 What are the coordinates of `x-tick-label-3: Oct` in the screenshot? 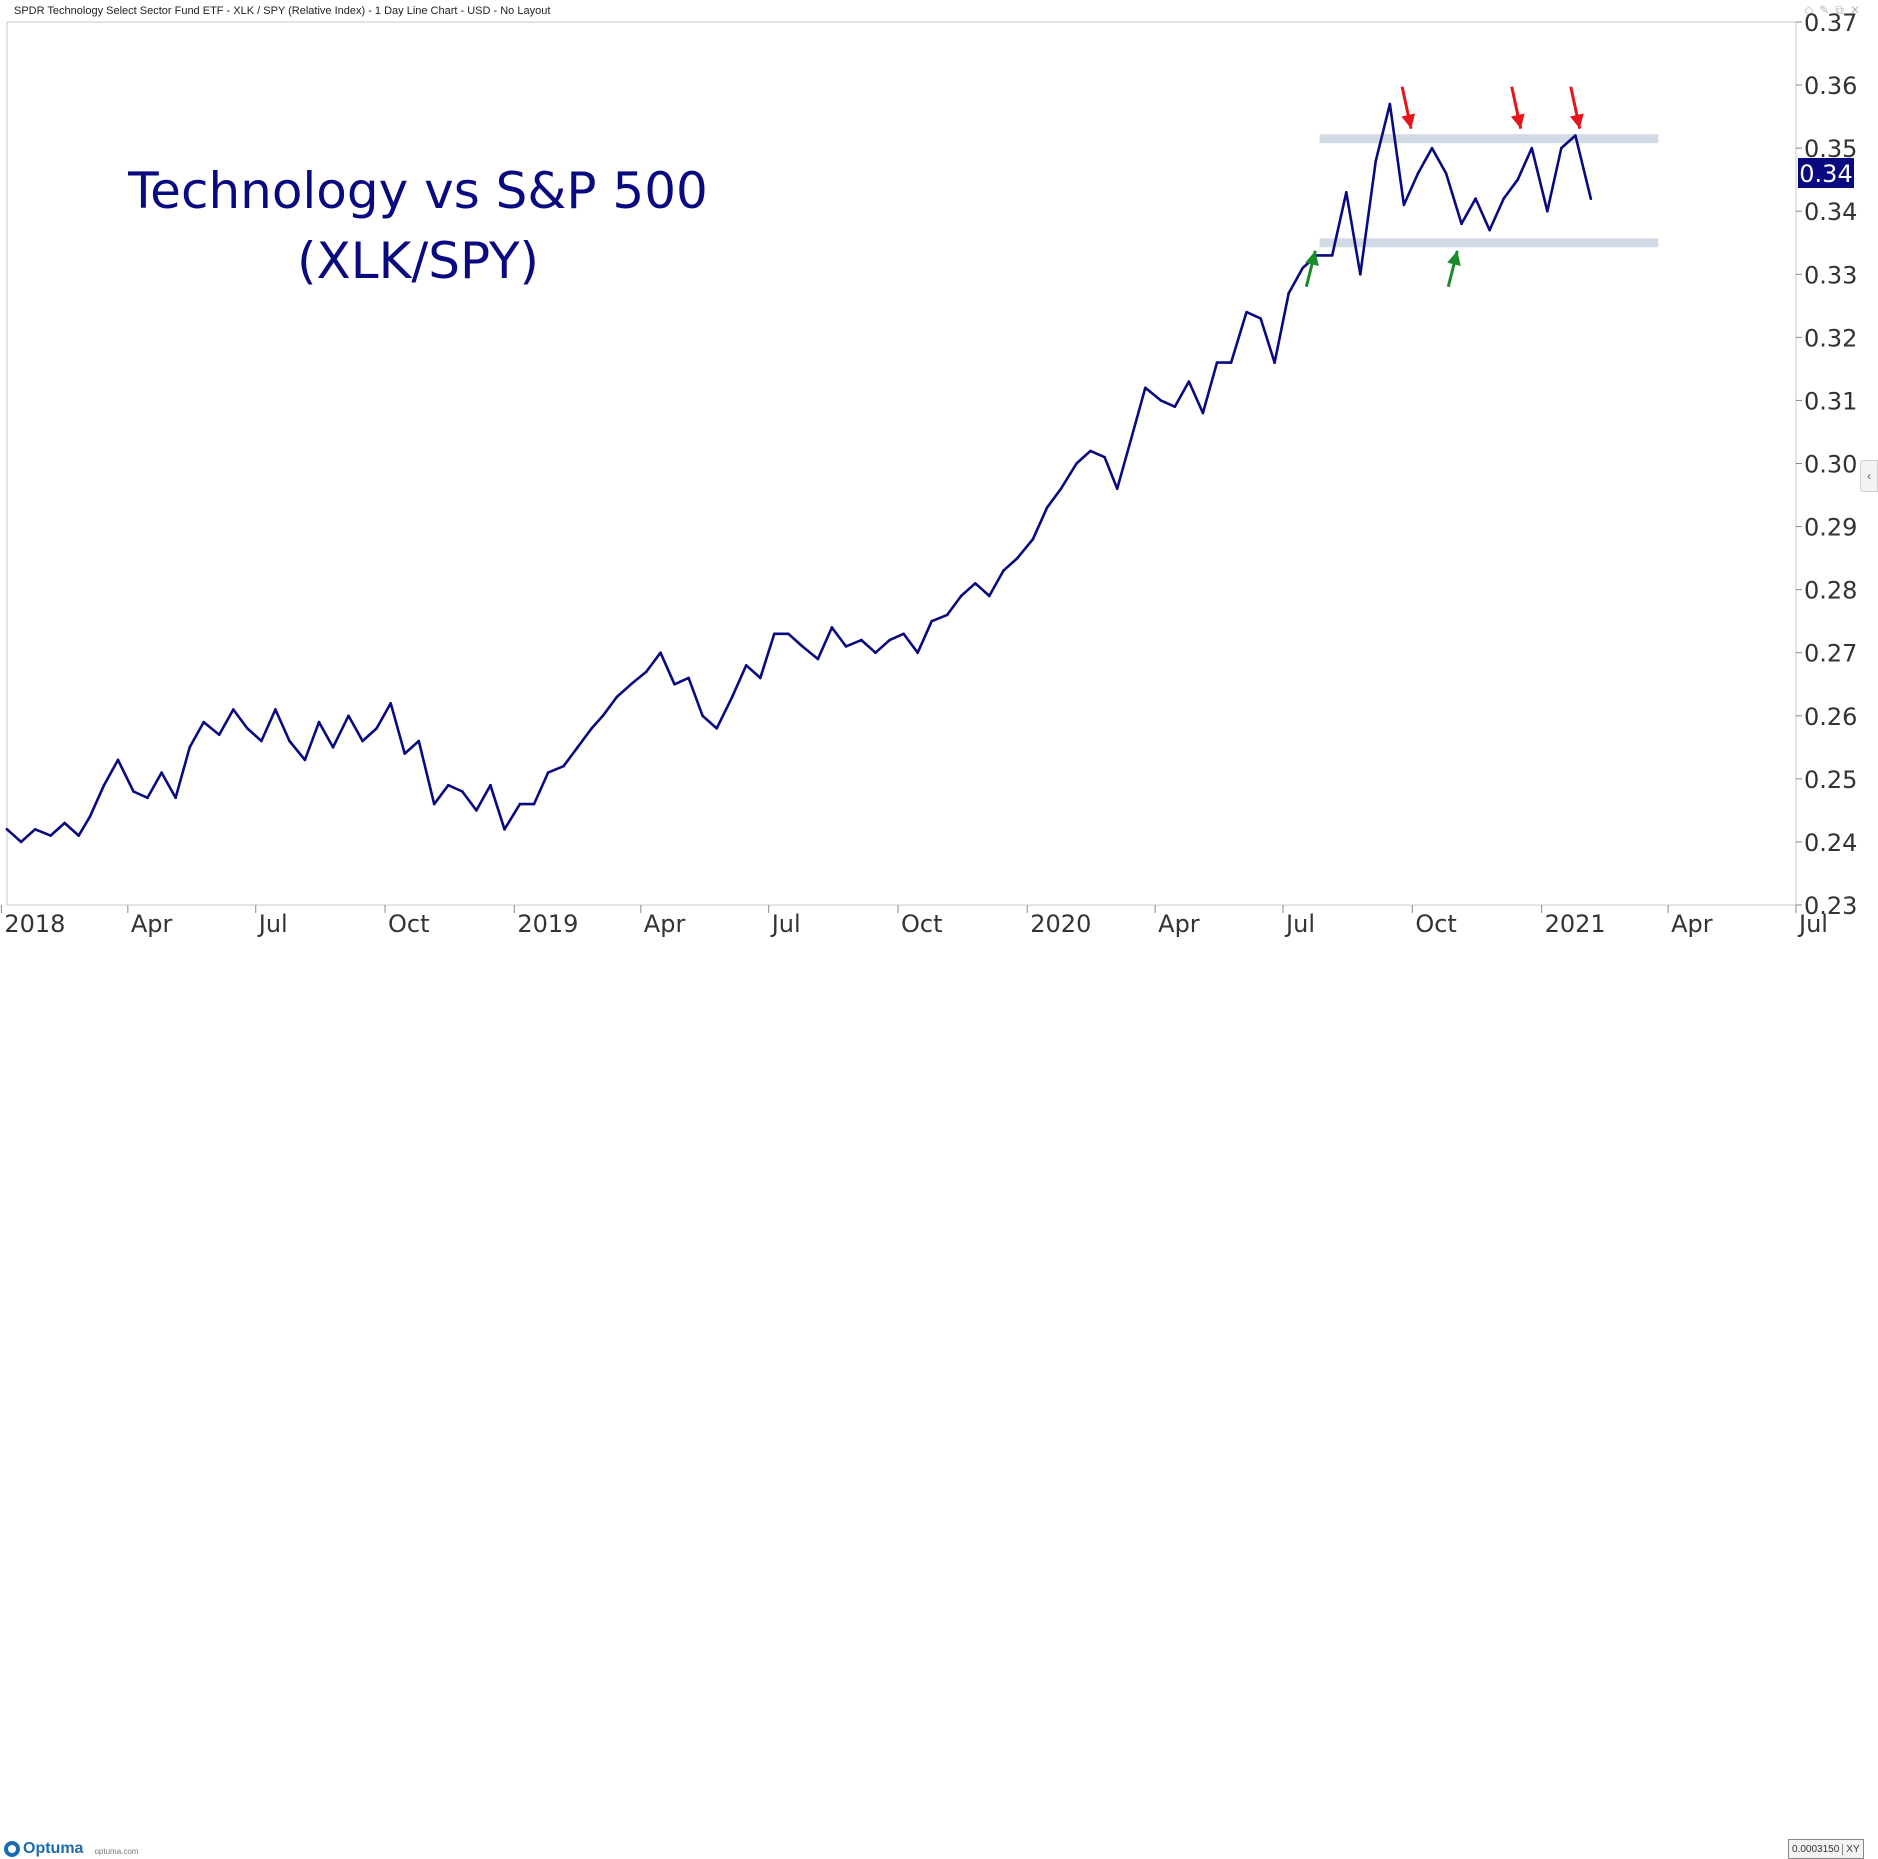 It's located at (409, 924).